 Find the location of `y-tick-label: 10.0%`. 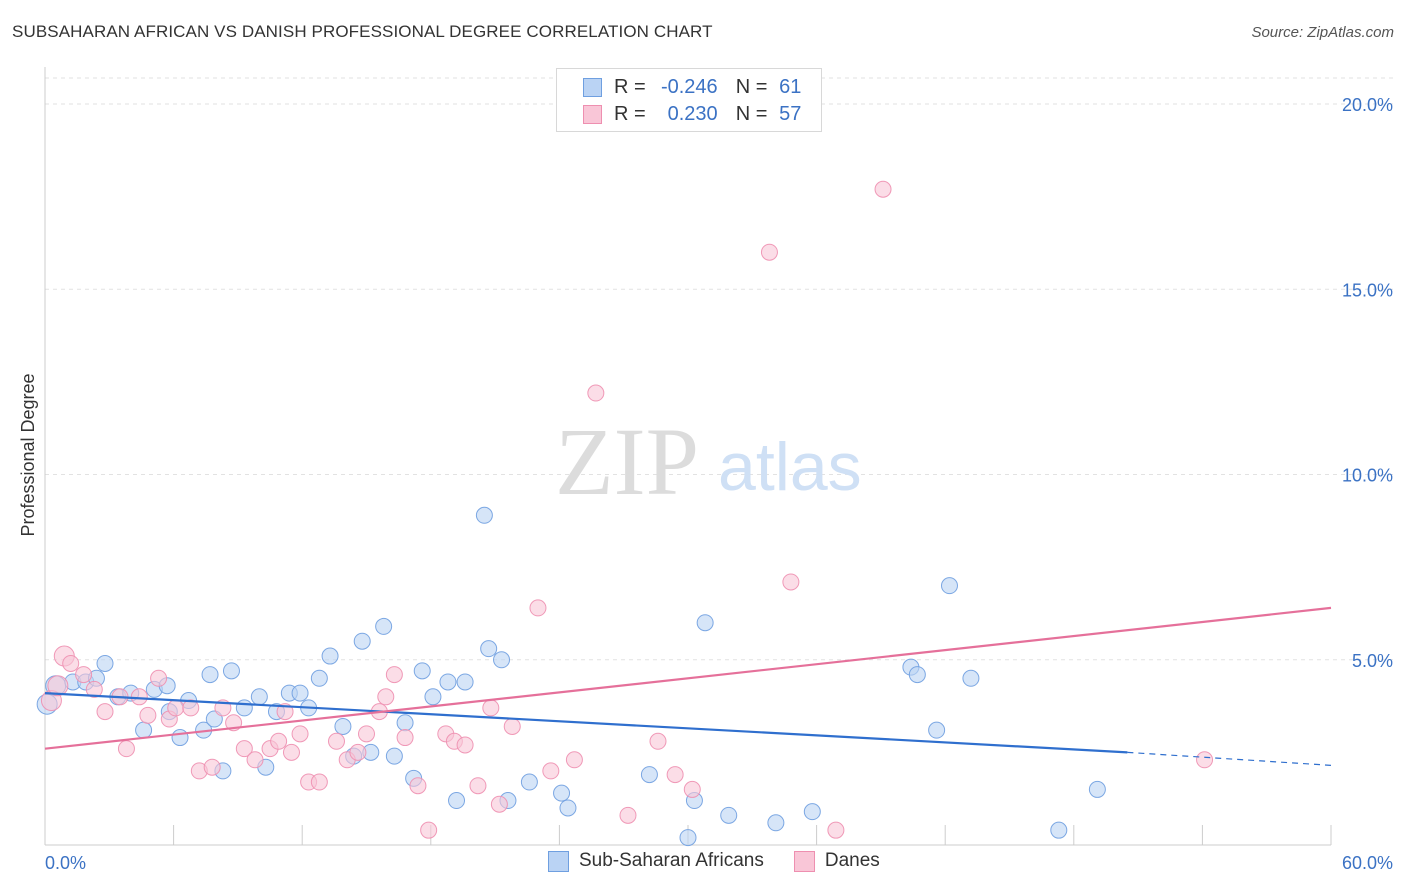

y-tick-label: 10.0% is located at coordinates (1367, 476).